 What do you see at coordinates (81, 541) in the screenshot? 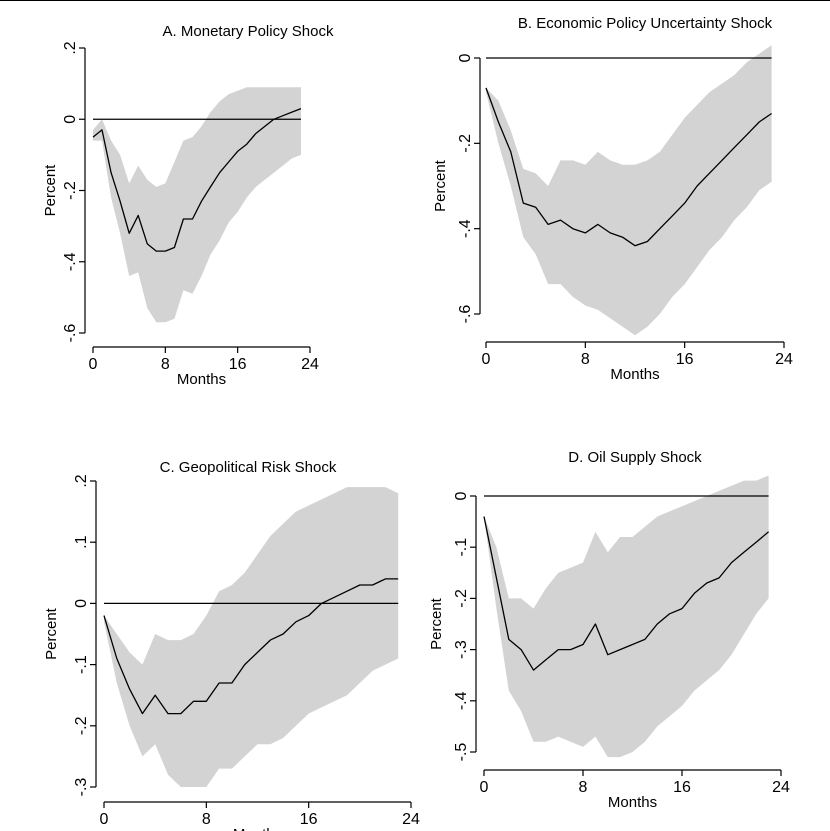
I see `y-tick-label: .1` at bounding box center [81, 541].